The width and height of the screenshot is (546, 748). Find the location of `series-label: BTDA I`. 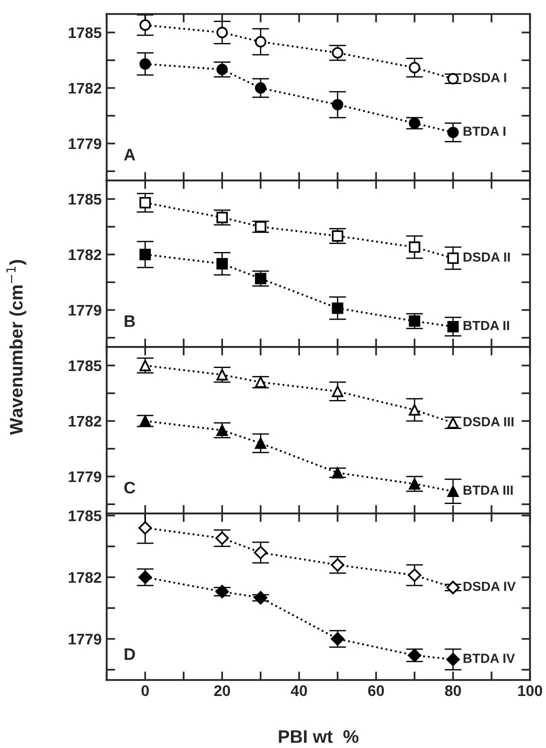

series-label: BTDA I is located at coordinates (485, 131).